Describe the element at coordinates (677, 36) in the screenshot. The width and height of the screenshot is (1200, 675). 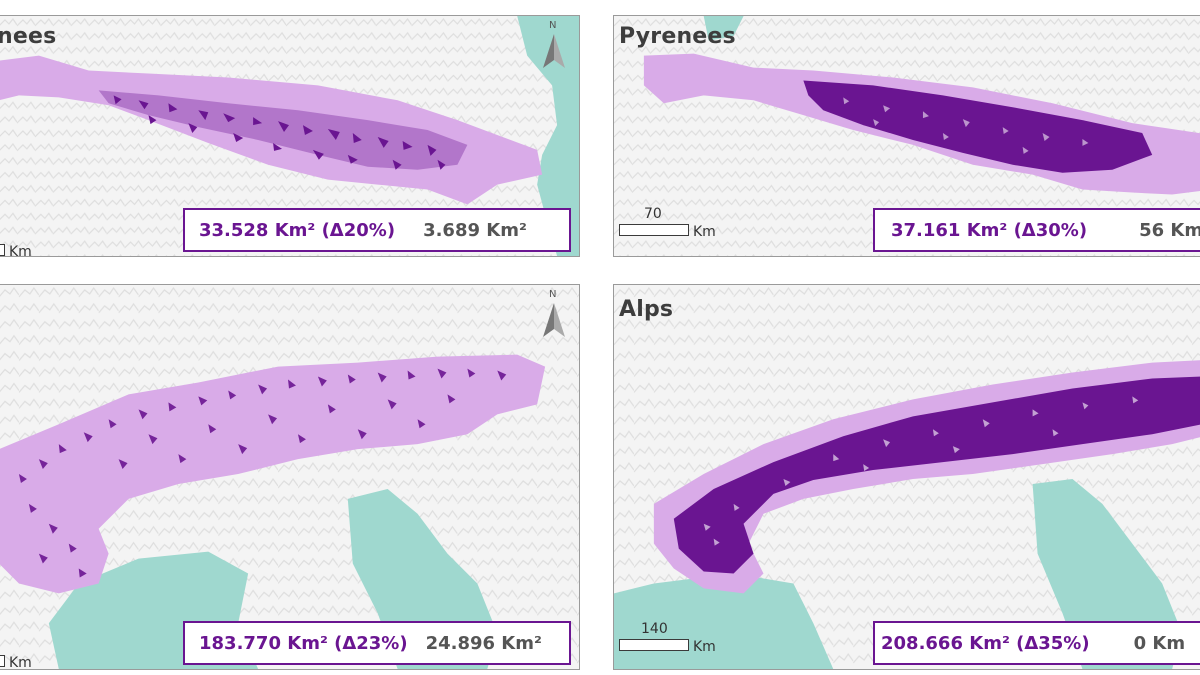
I see `panel-title: Pyrenees` at that location.